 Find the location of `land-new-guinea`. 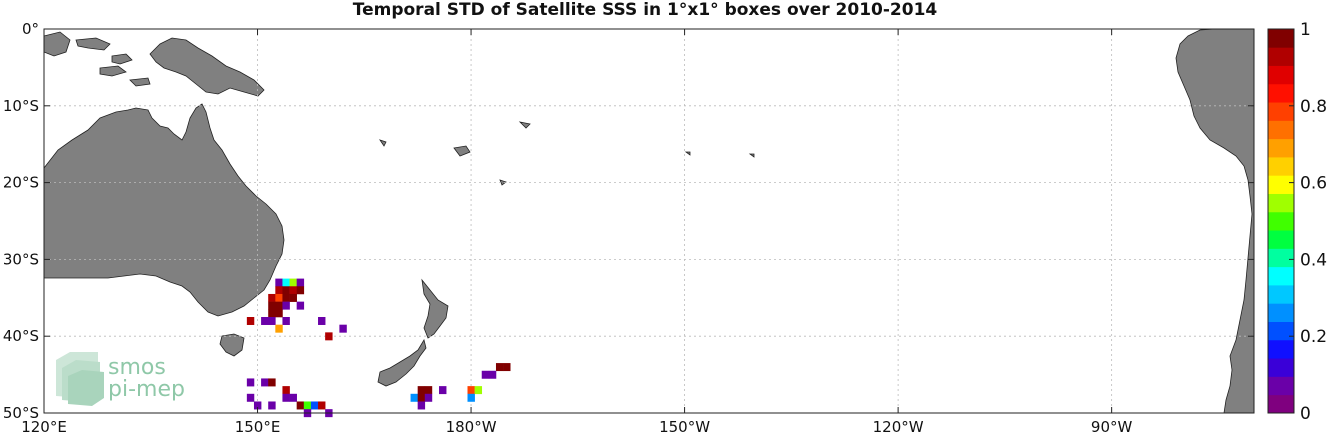

land-new-guinea is located at coordinates (207, 67).